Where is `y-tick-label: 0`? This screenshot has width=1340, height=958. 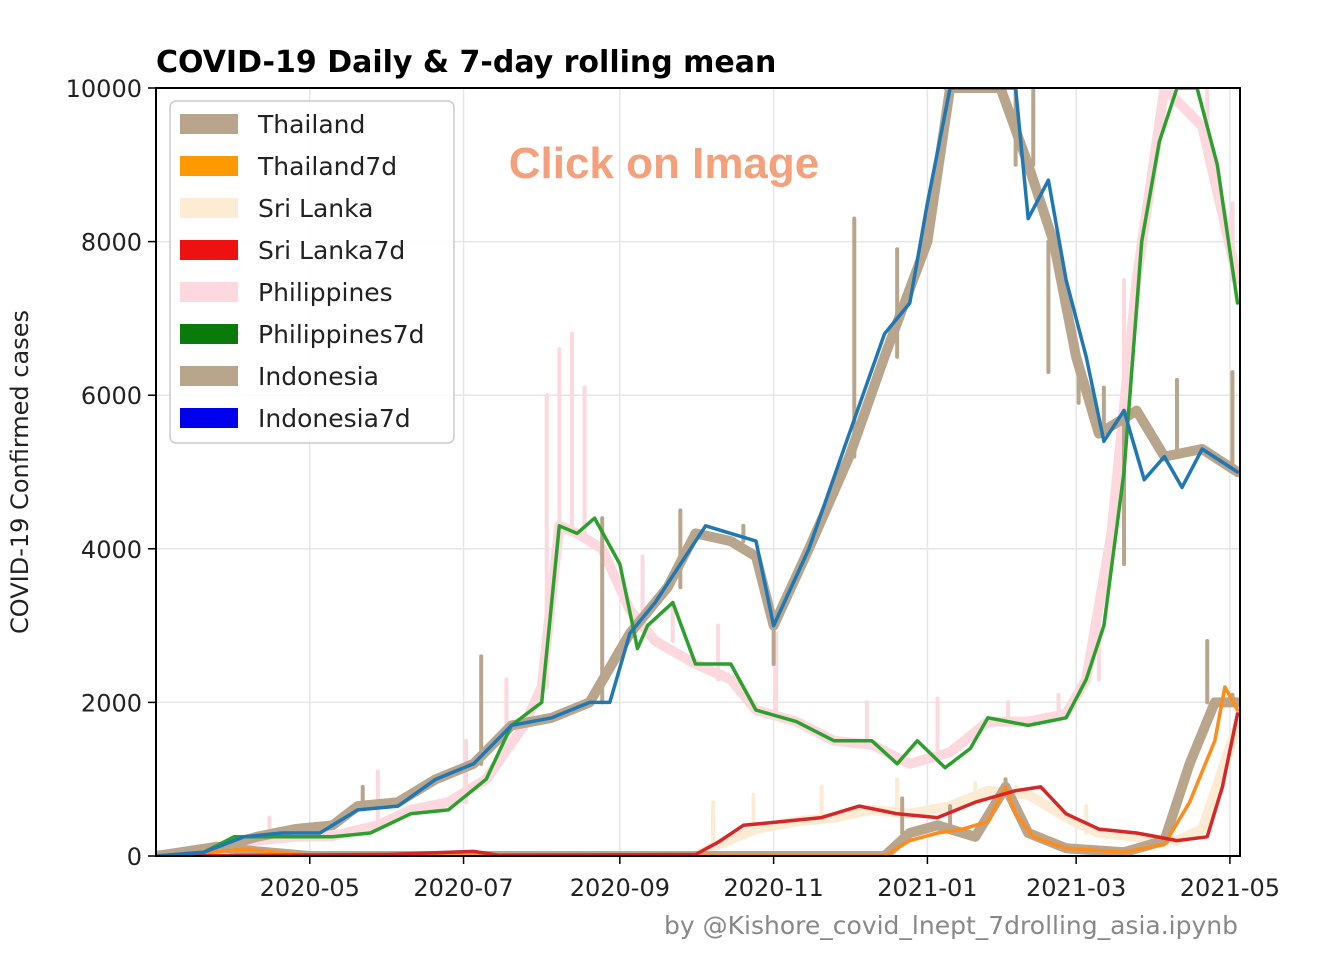
y-tick-label: 0 is located at coordinates (134, 857).